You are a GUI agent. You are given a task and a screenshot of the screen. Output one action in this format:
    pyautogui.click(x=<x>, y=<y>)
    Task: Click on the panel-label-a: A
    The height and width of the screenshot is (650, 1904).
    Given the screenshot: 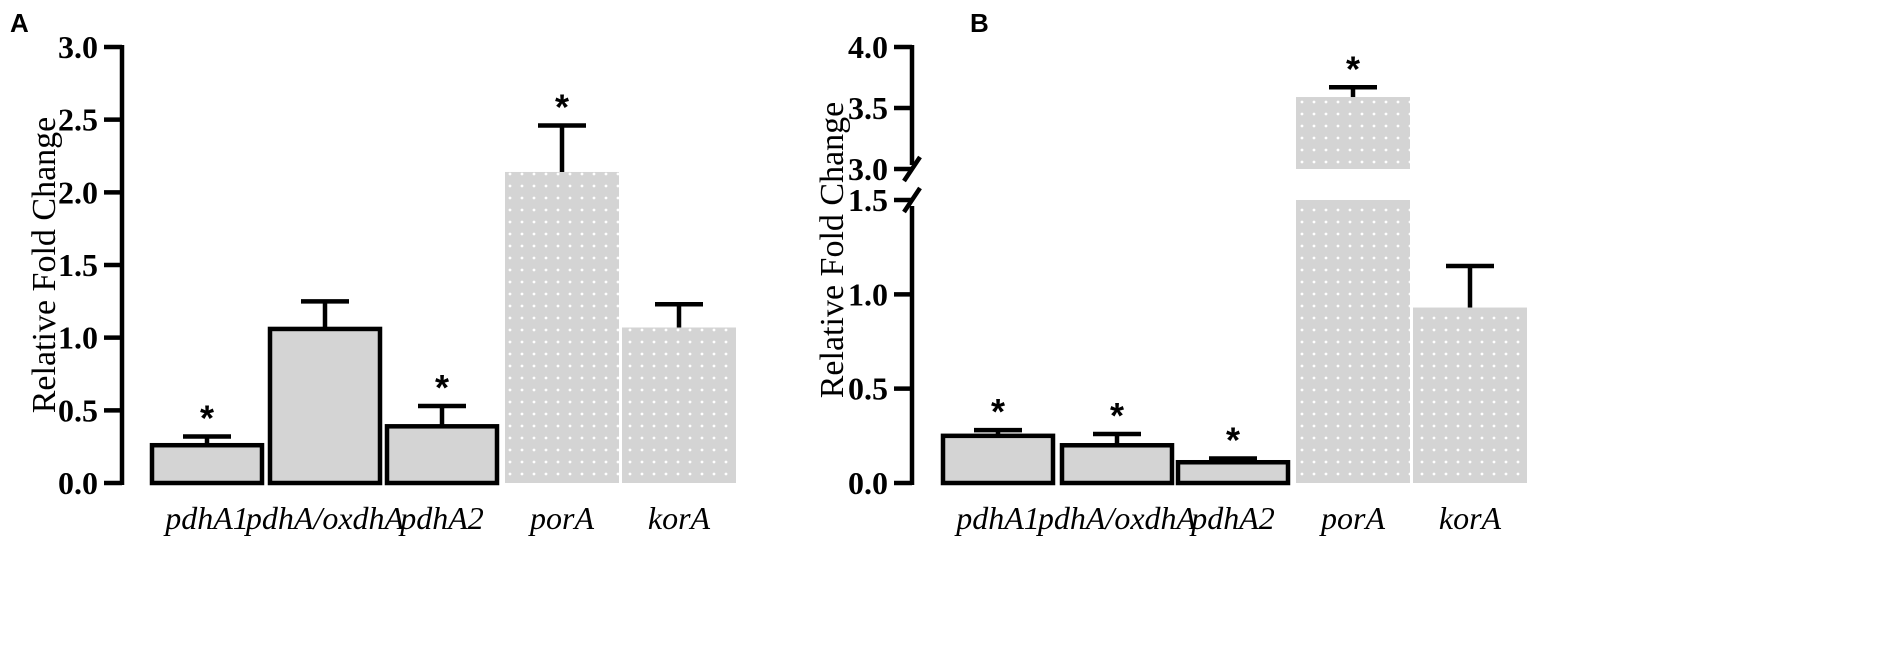 What is the action you would take?
    pyautogui.click(x=19, y=23)
    